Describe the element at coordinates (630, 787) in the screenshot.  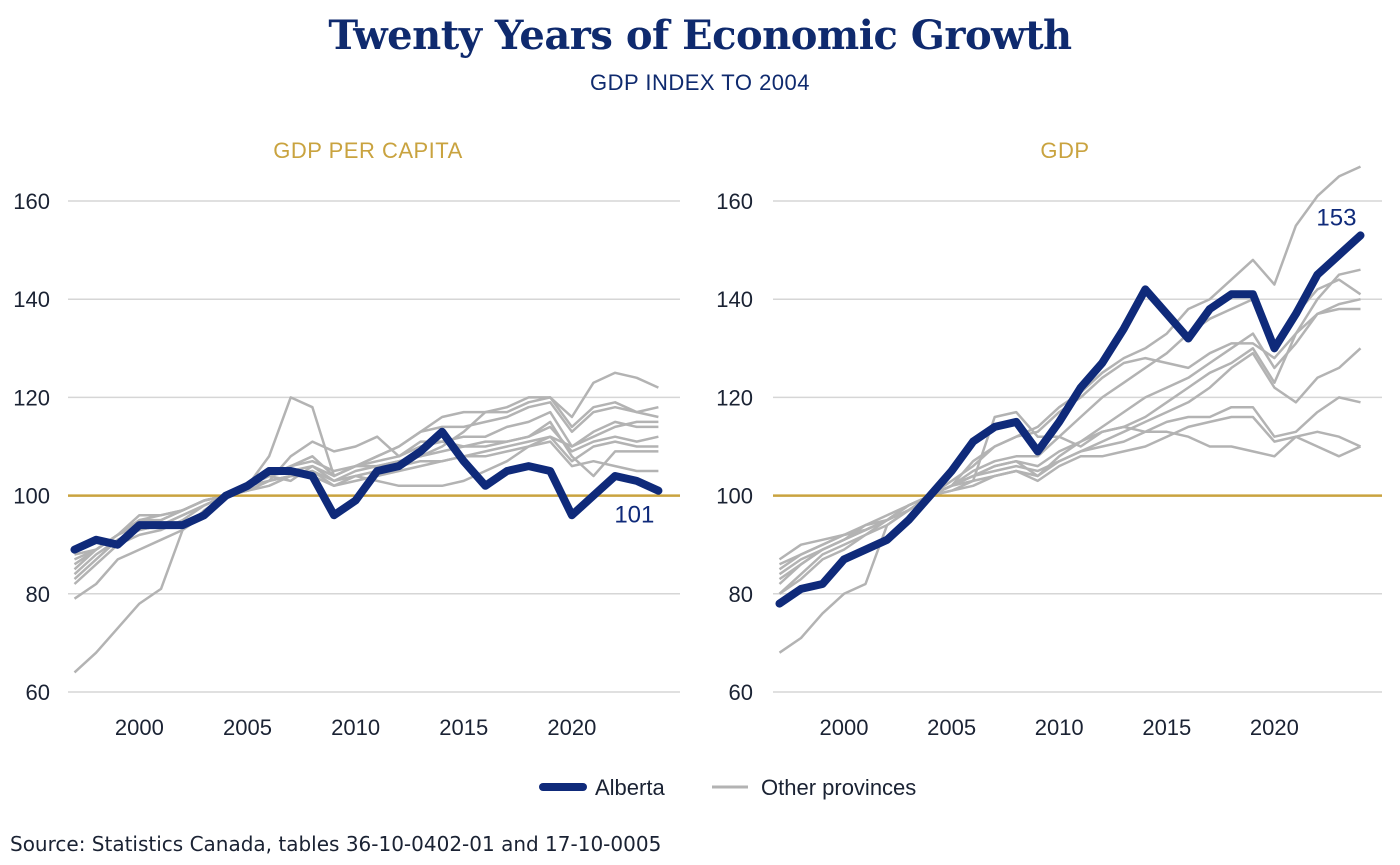
I see `legend-alberta-label: Alberta` at that location.